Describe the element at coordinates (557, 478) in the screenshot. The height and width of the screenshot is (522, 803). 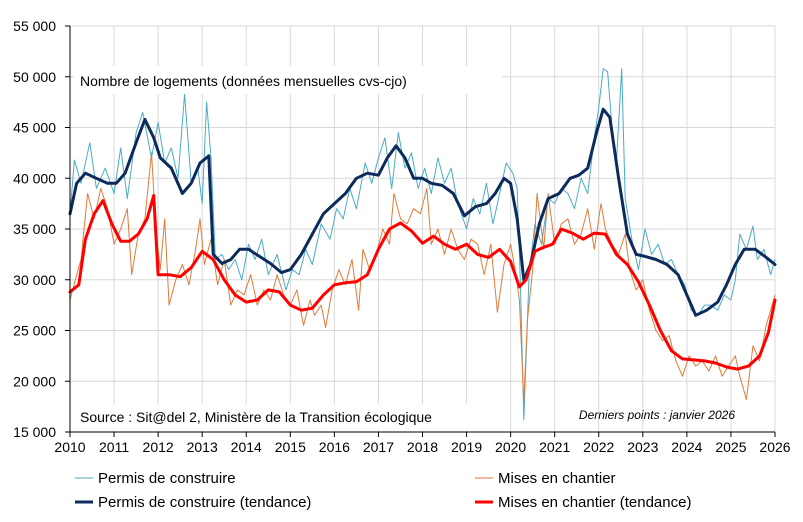
I see `legend-label: Mises en chantier` at that location.